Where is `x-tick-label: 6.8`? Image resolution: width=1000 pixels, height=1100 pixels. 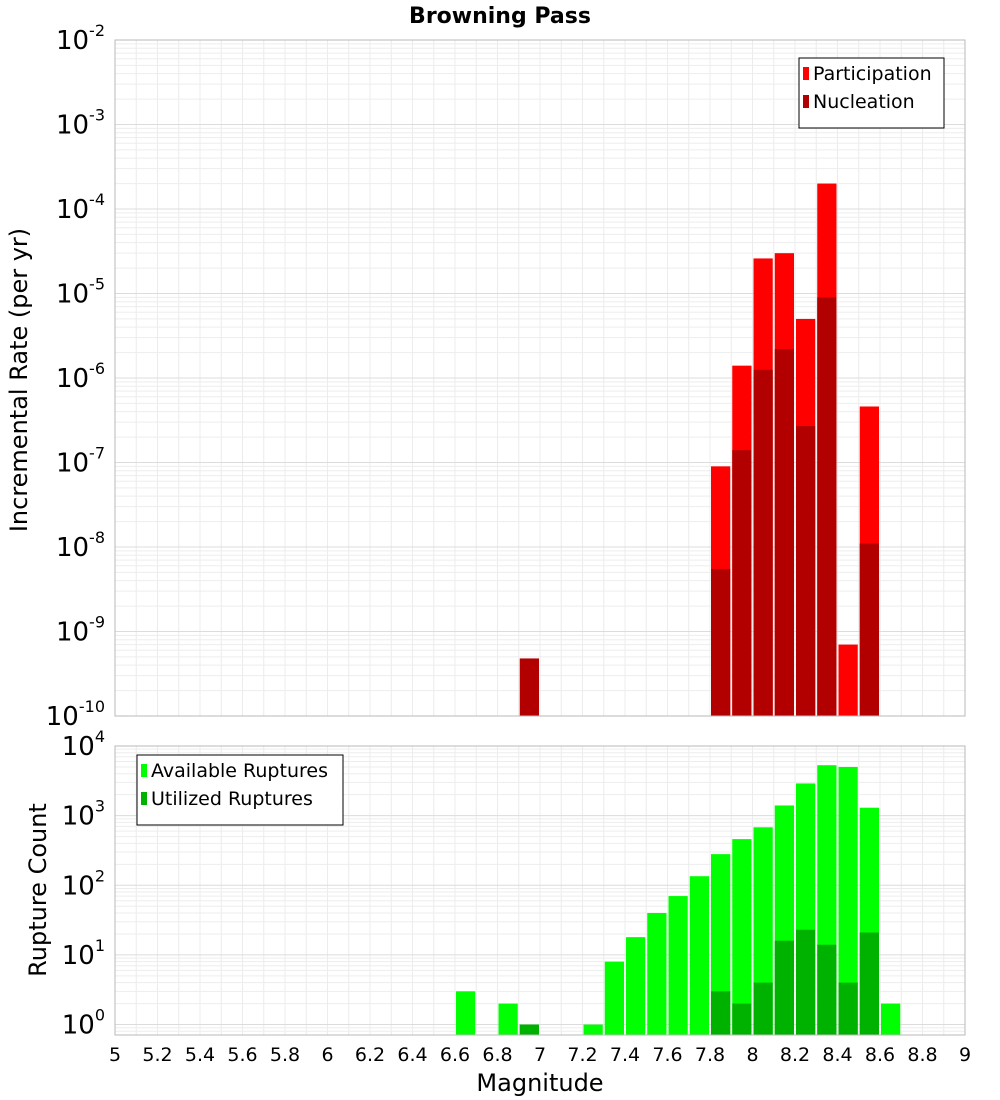 x-tick-label: 6.8 is located at coordinates (497, 1055).